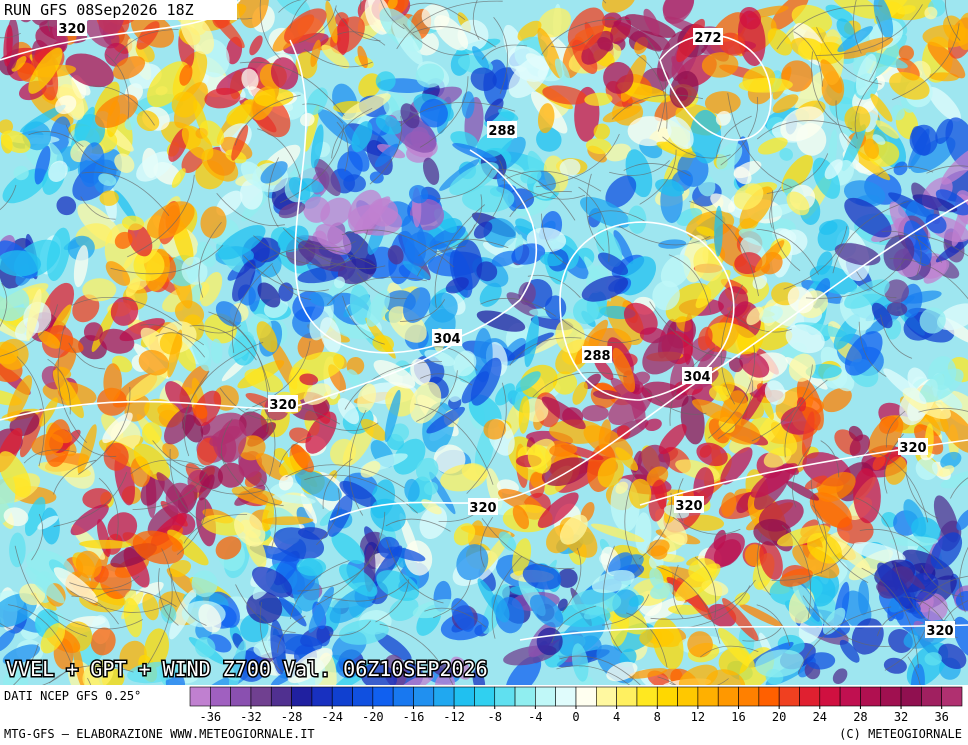  What do you see at coordinates (697, 375) in the screenshot?
I see `contour-label-bg` at bounding box center [697, 375].